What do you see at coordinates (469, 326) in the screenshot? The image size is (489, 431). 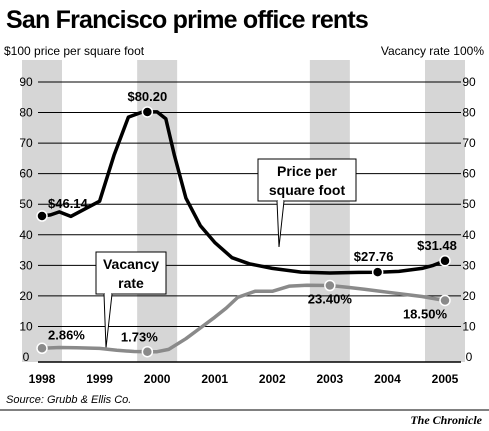 I see `y-tick-right-10: 10` at bounding box center [469, 326].